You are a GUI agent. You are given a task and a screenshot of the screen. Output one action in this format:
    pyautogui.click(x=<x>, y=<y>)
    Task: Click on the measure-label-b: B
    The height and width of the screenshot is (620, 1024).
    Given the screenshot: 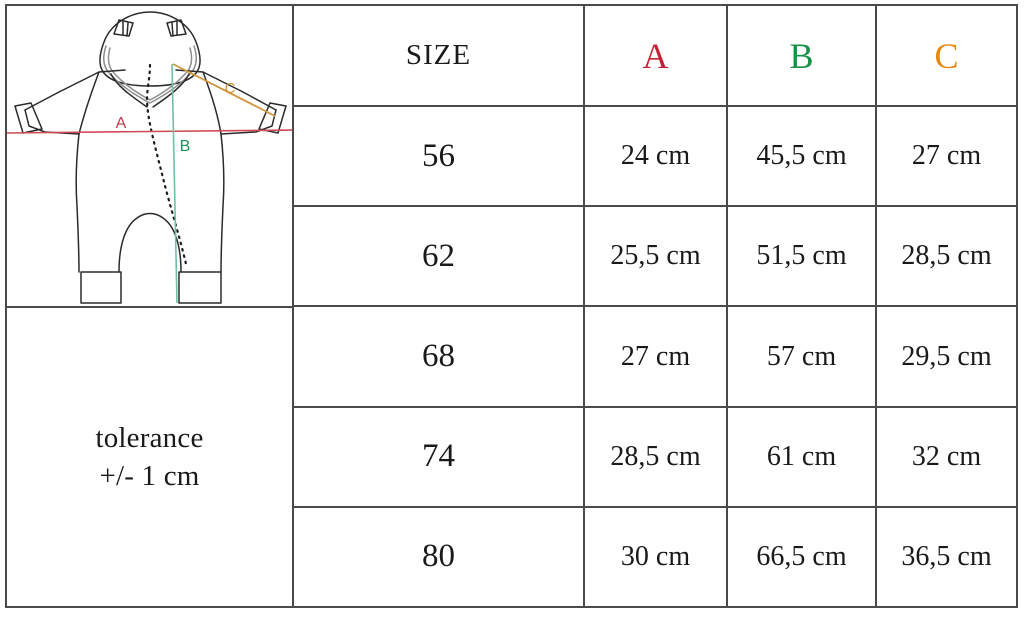 What is the action you would take?
    pyautogui.click(x=185, y=146)
    